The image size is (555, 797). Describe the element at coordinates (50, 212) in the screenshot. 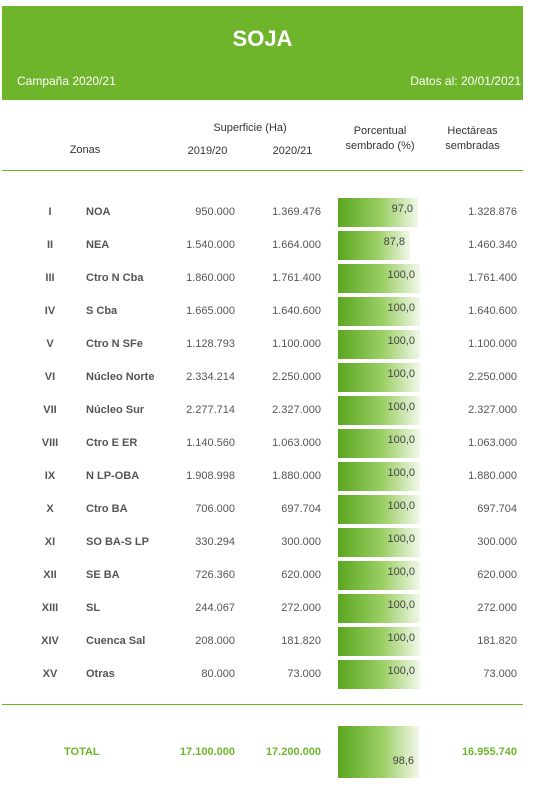

I see `zone-number: I` at that location.